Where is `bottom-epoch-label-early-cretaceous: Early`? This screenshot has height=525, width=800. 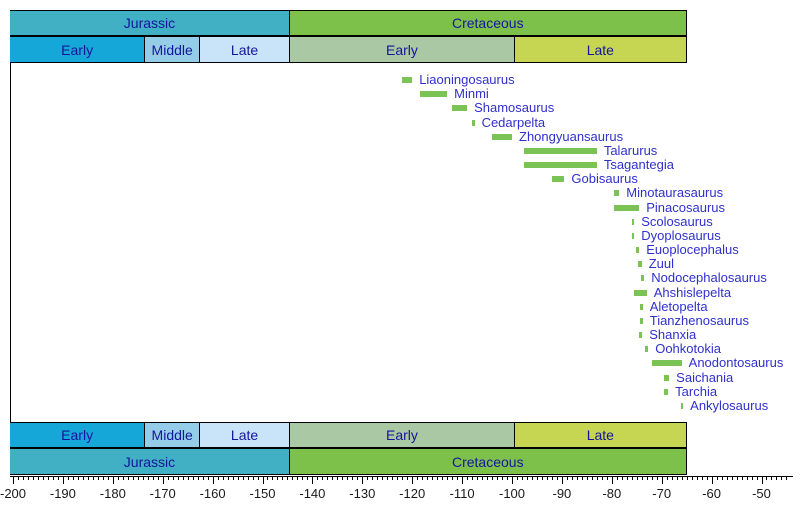 bottom-epoch-label-early-cretaceous: Early is located at coordinates (402, 435).